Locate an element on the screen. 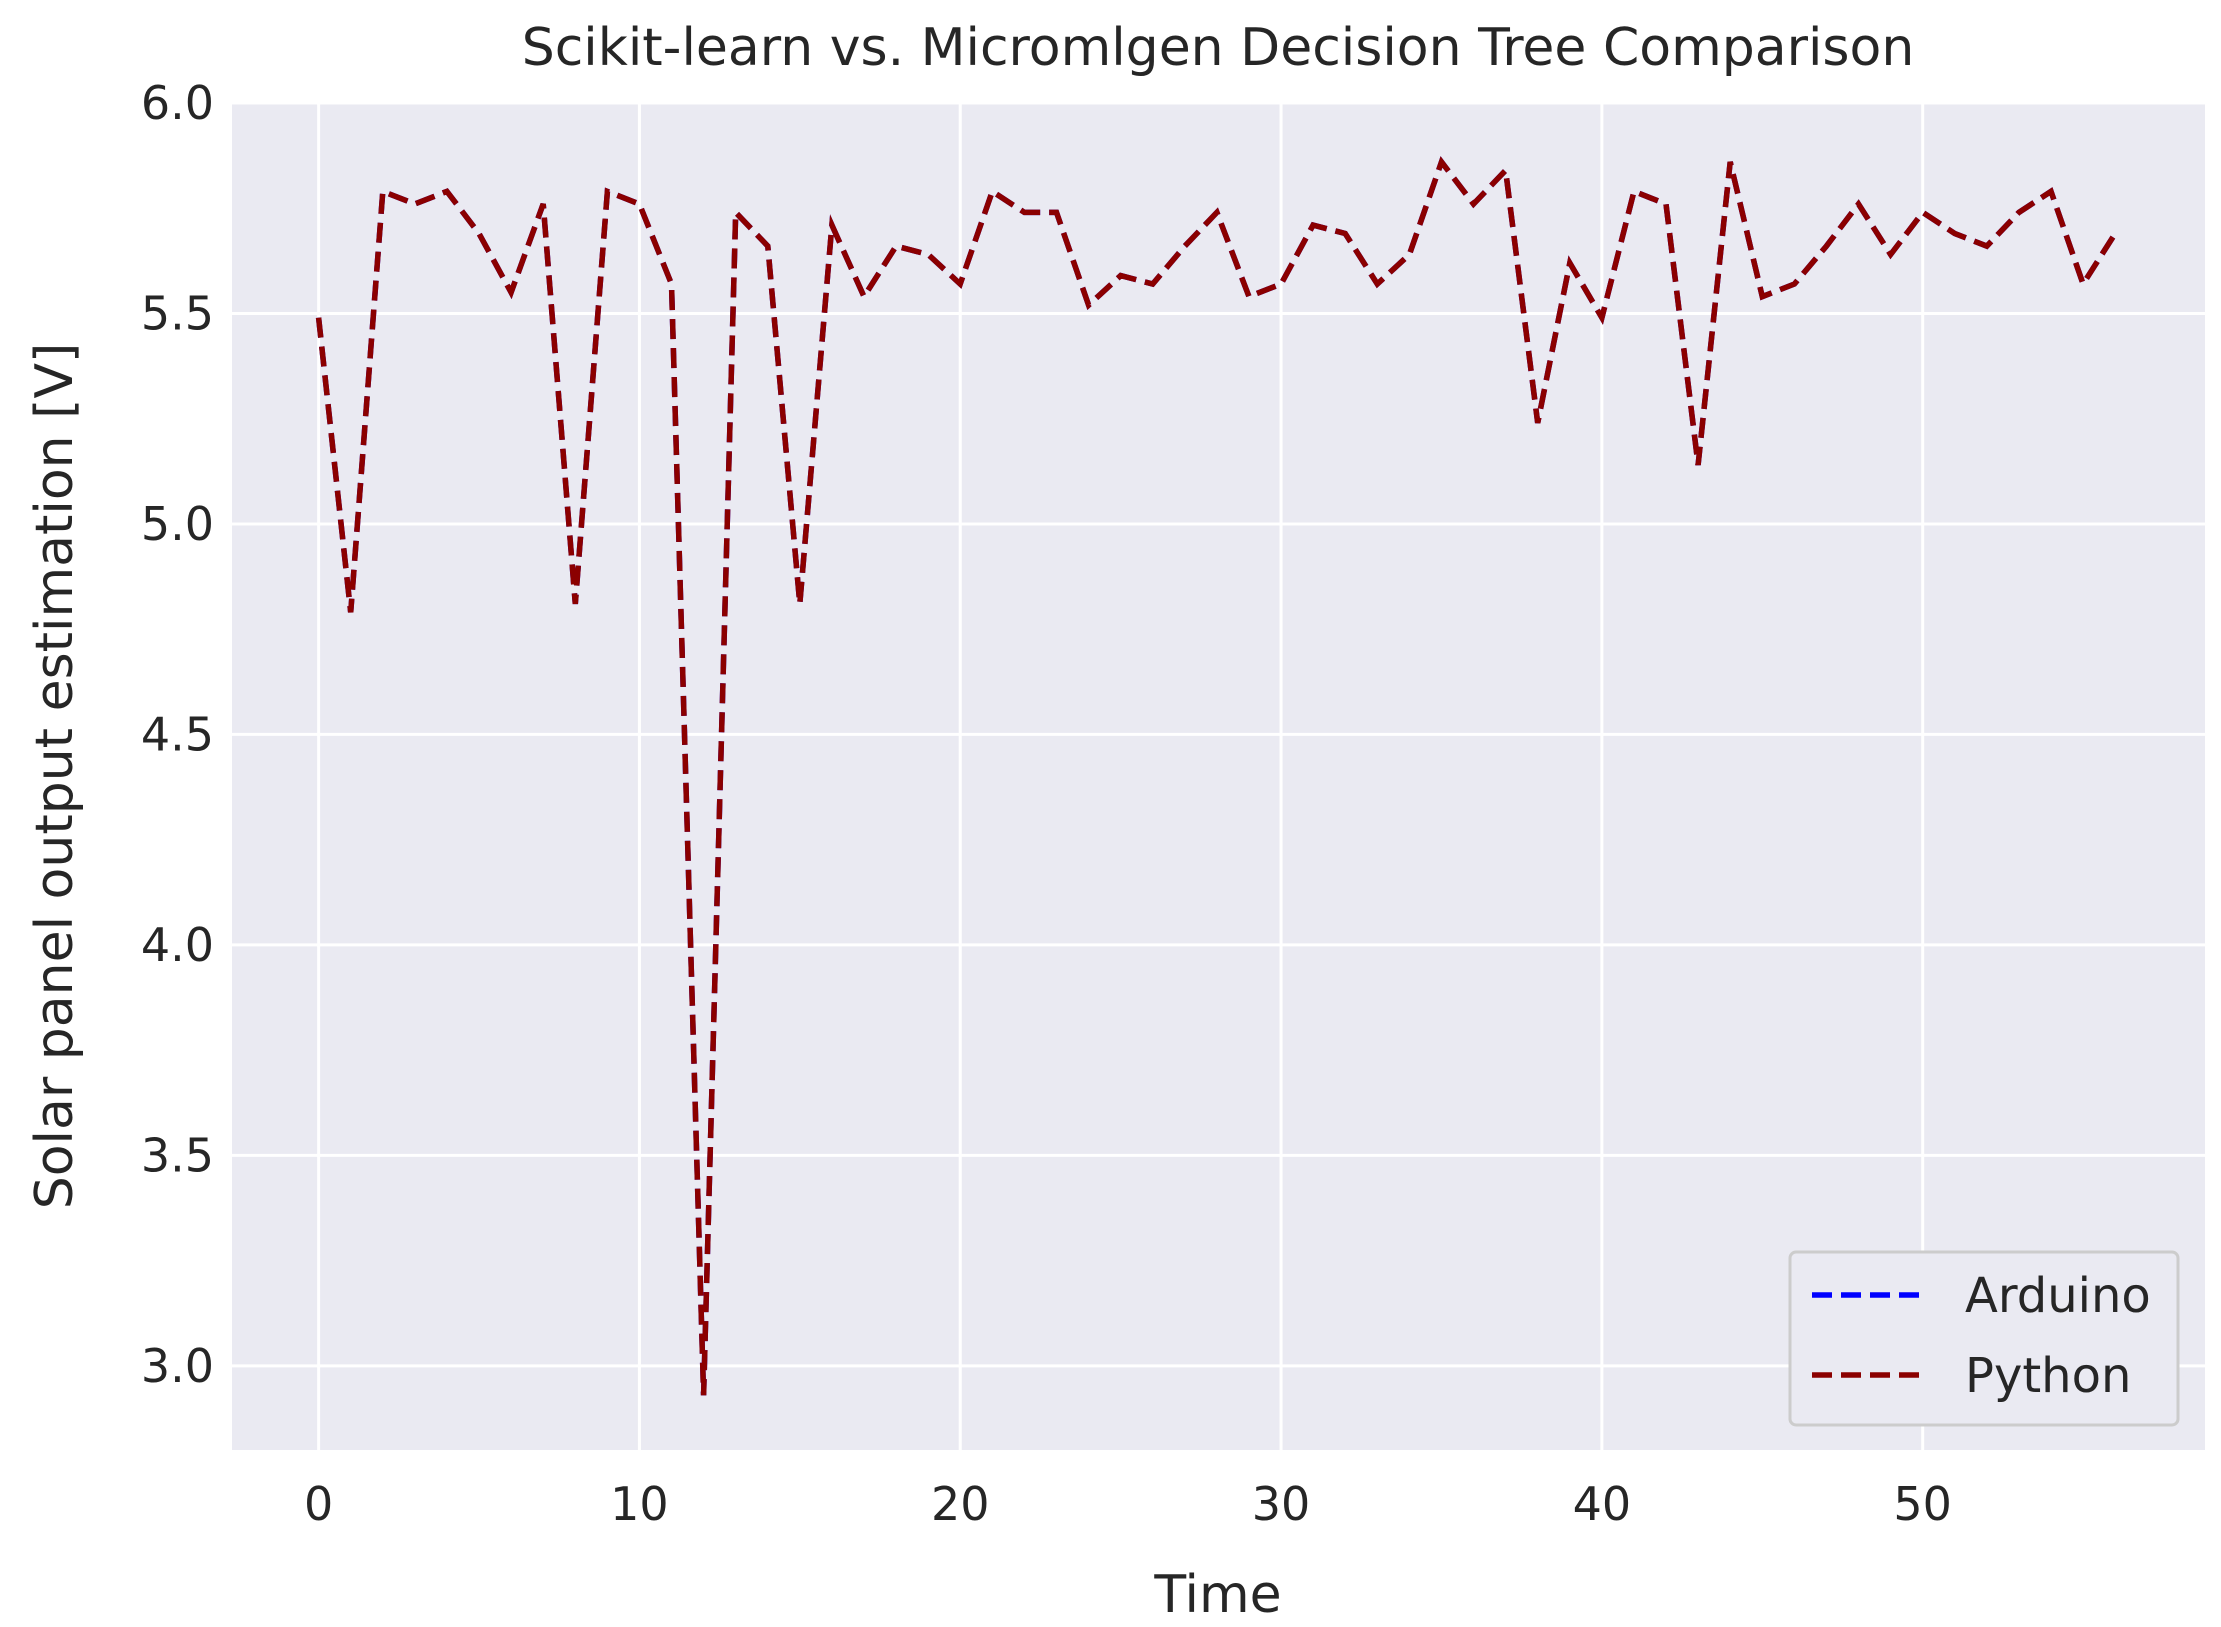 This screenshot has height=1627, width=2221. legend: Arduino Python is located at coordinates (1984, 1338).